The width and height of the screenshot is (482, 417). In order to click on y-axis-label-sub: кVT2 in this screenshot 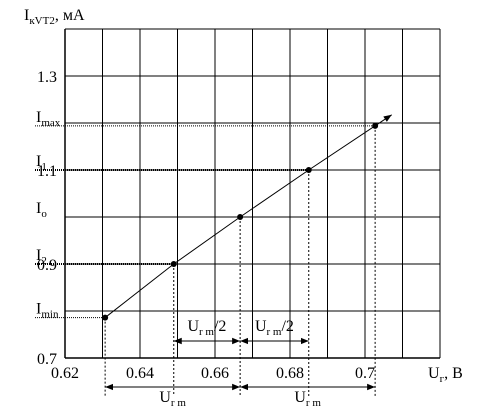, I will do `click(42, 21)`.